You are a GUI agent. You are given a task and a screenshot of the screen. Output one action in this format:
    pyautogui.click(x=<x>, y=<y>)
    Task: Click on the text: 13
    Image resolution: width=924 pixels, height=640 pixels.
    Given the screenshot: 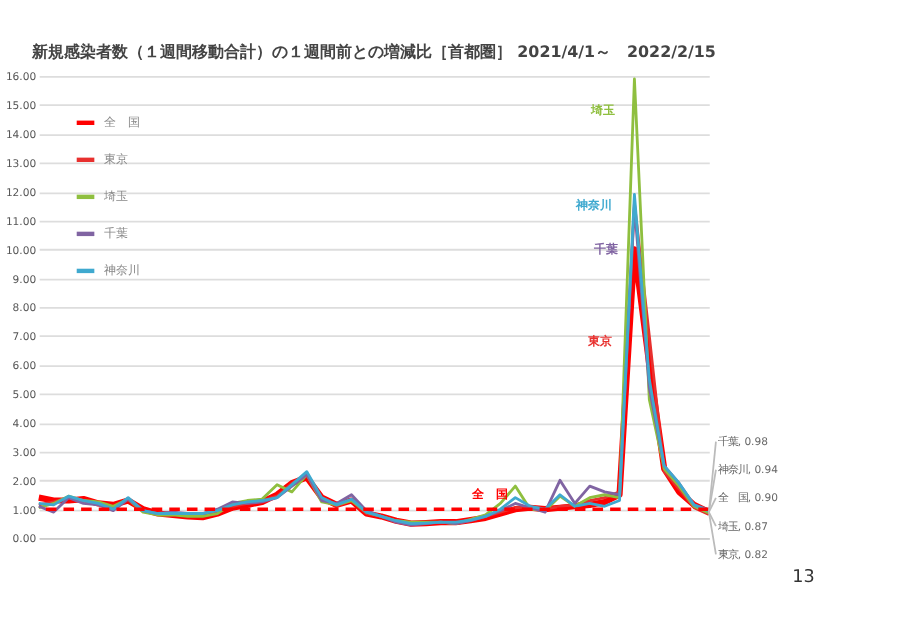 What is the action you would take?
    pyautogui.click(x=803, y=578)
    